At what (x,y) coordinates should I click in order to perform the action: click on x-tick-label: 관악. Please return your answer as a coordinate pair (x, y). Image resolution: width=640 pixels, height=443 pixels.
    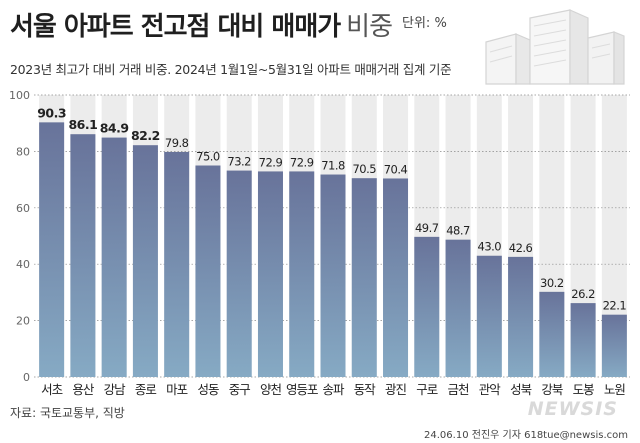
    Looking at the image, I should click on (490, 389).